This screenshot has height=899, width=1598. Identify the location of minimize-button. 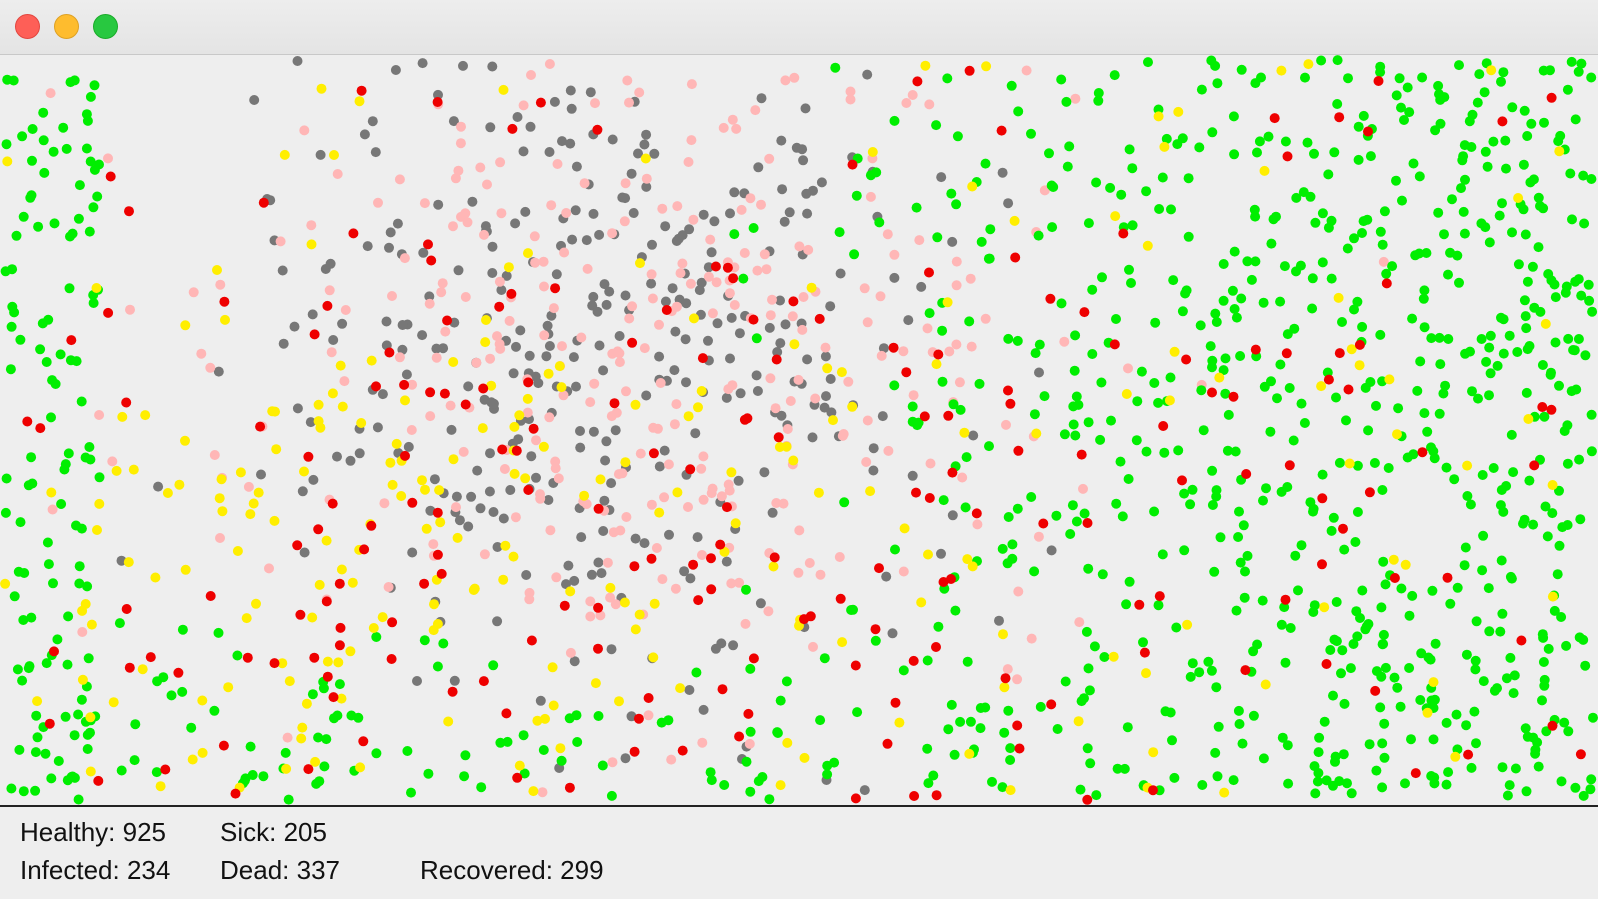
(66, 26).